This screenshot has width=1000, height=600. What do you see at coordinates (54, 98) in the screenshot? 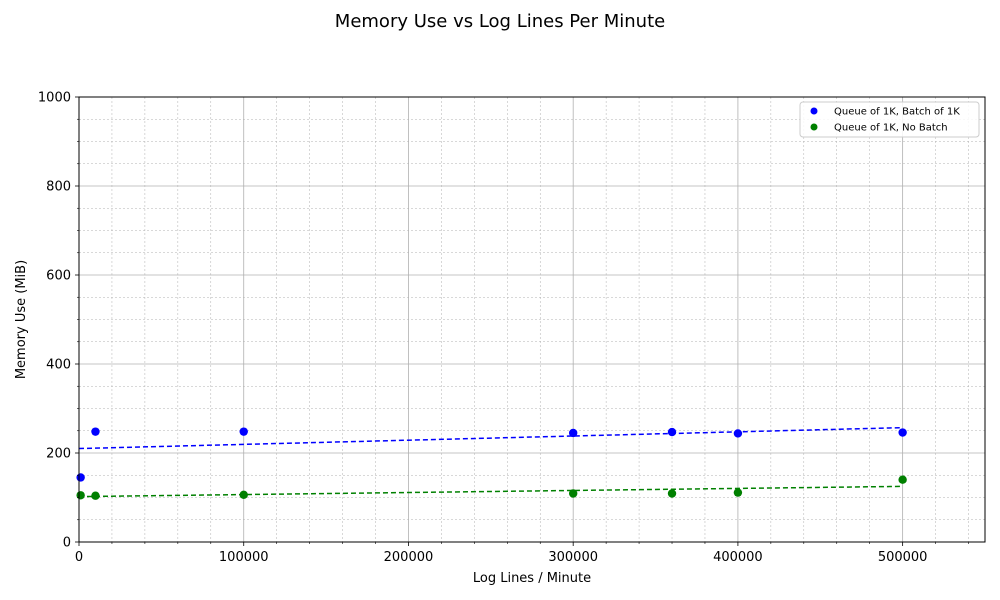
I see `y-tick-label: 1000` at bounding box center [54, 98].